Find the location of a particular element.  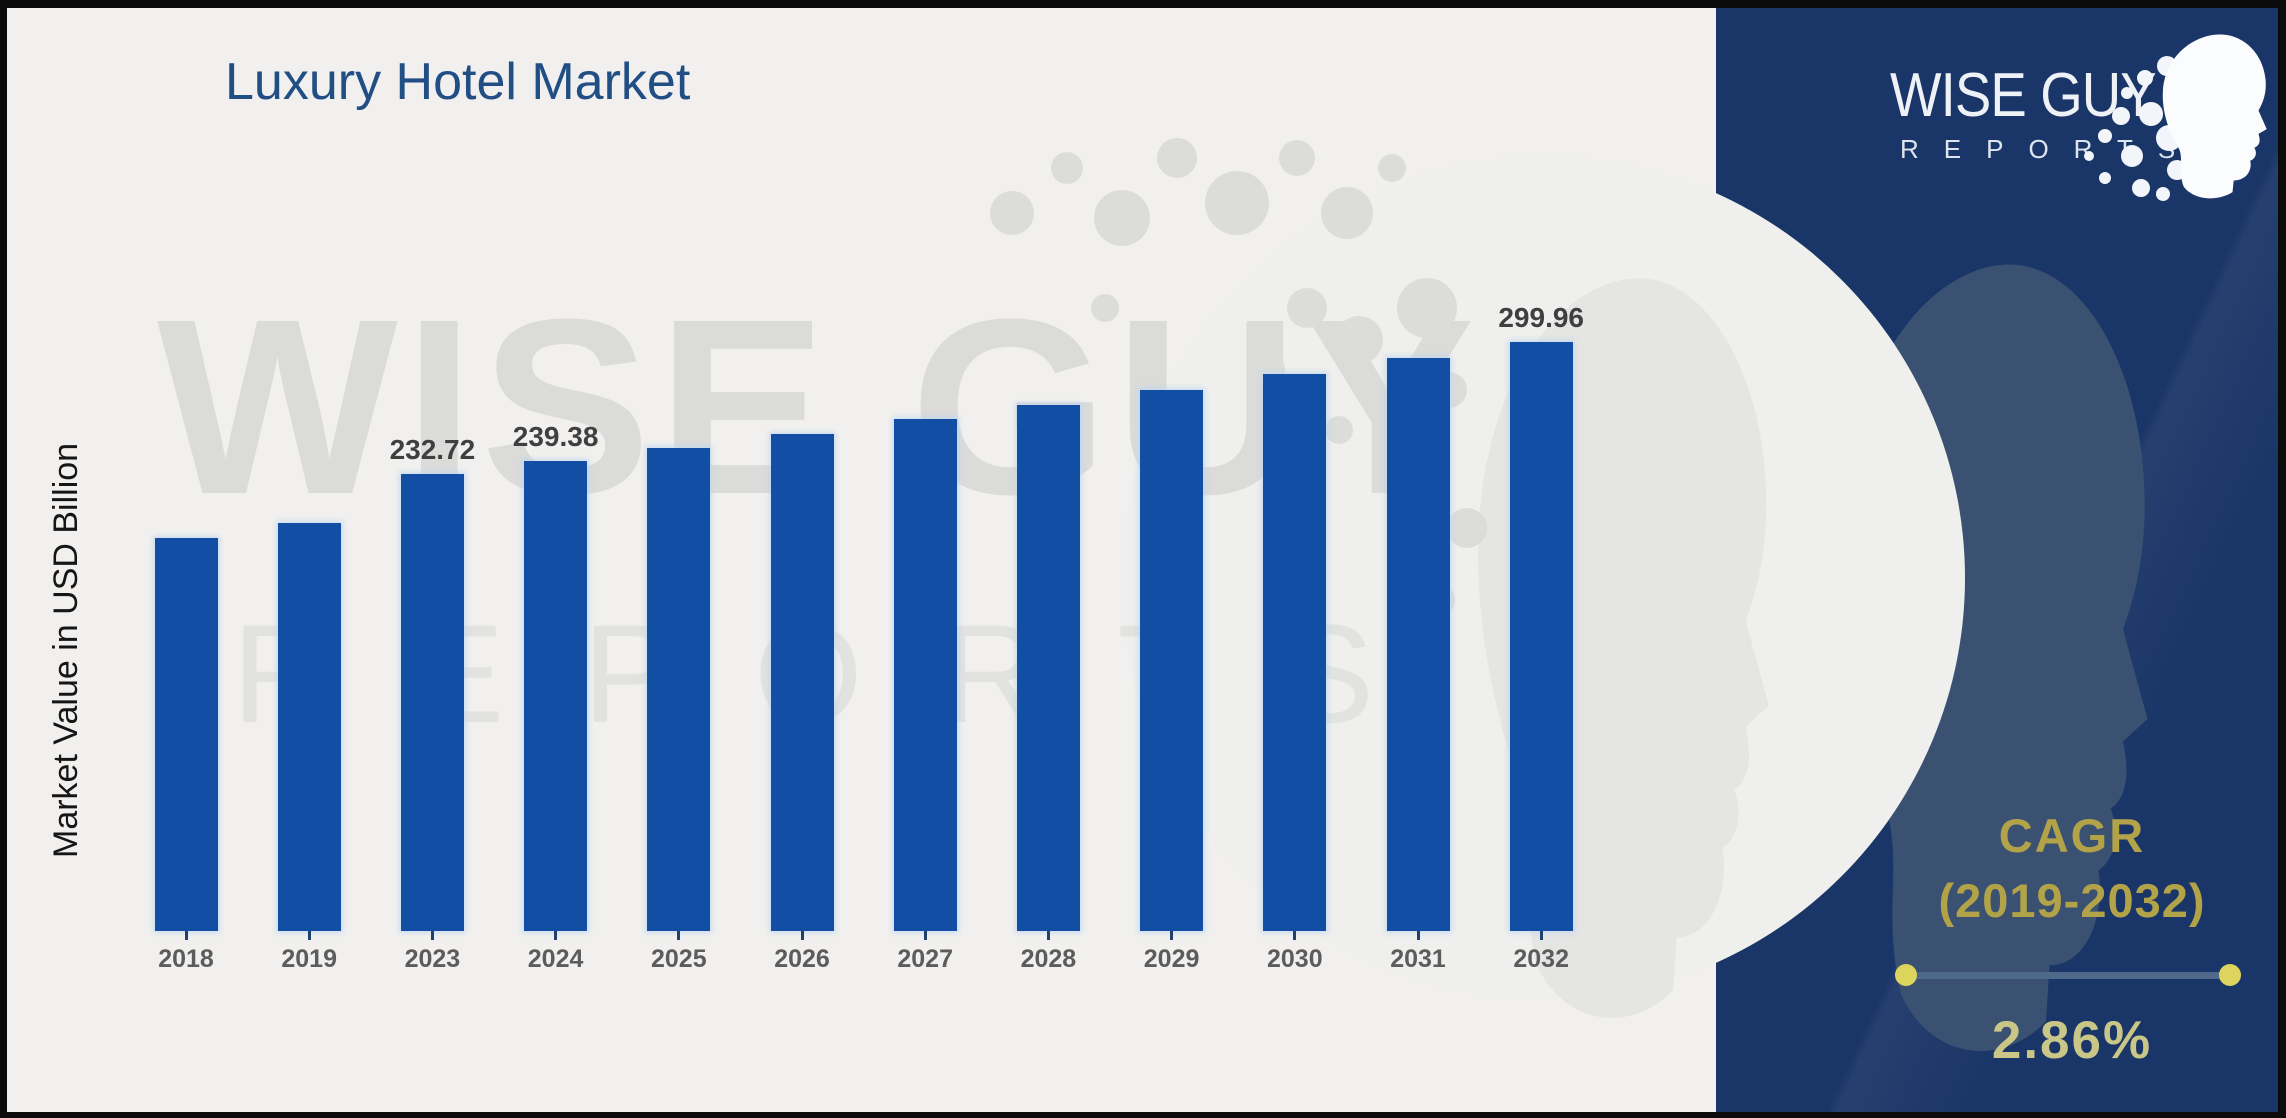

cagr-divider is located at coordinates (2072, 976).